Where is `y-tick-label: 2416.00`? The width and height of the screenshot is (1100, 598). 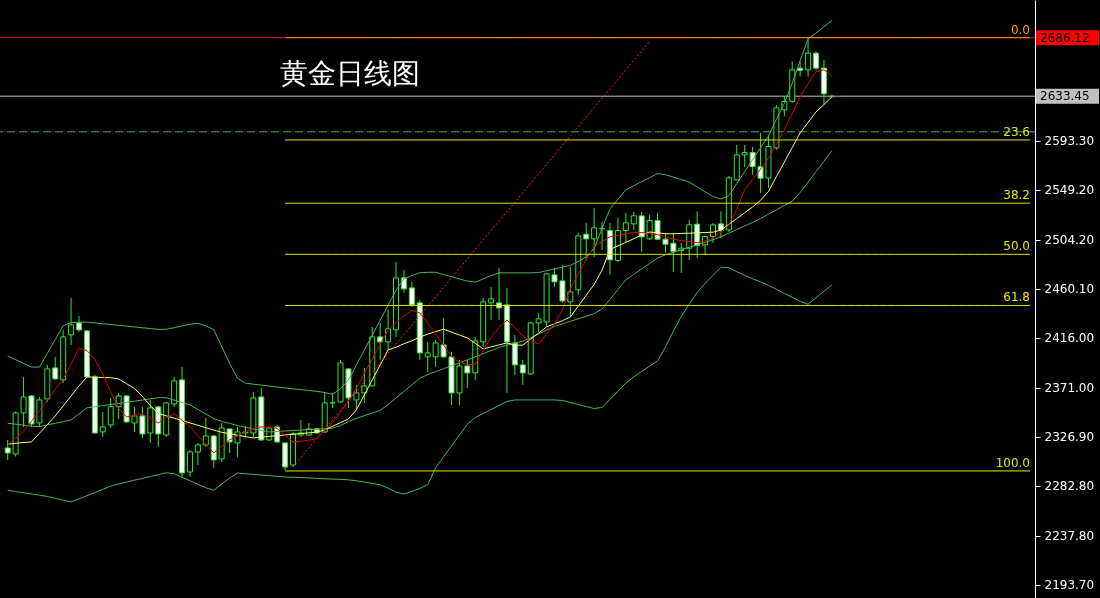 y-tick-label: 2416.00 is located at coordinates (1069, 338).